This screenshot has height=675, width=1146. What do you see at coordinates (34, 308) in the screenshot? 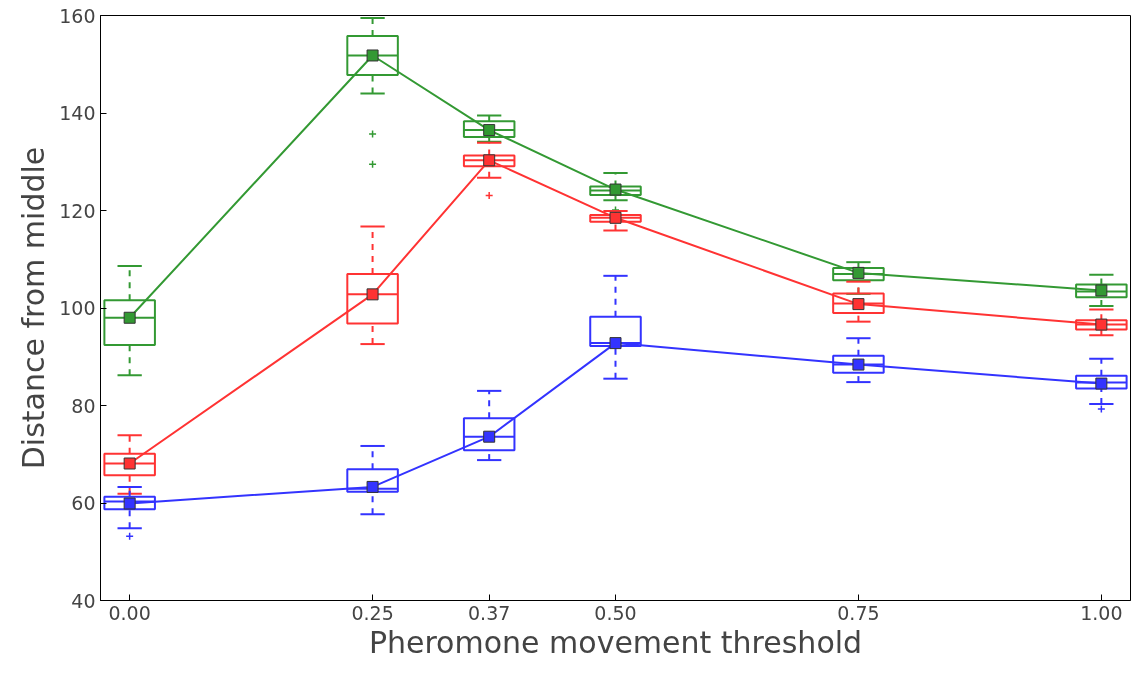
I see `y-axis-title: Distance from middle` at bounding box center [34, 308].